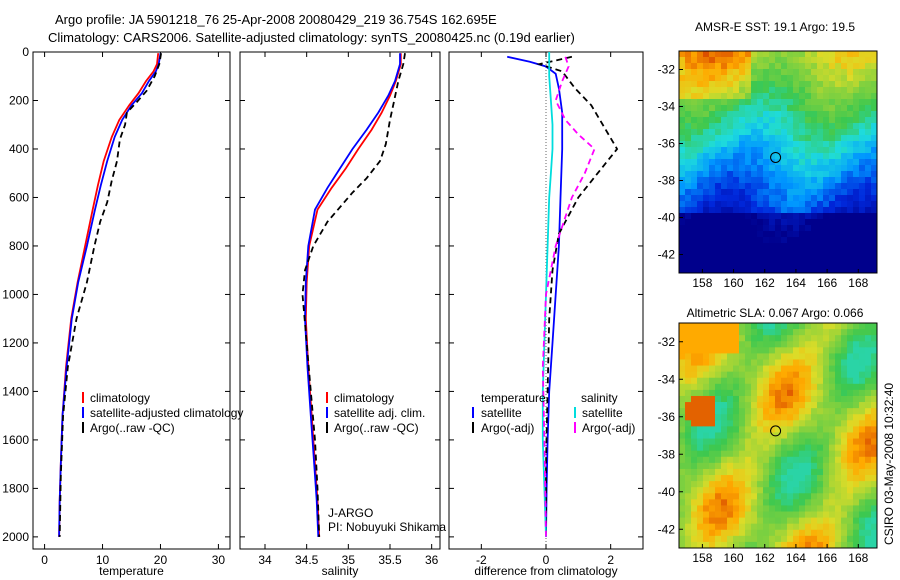 This screenshot has height=580, width=900. Describe the element at coordinates (19, 197) in the screenshot. I see `y-tick-label: 600` at that location.